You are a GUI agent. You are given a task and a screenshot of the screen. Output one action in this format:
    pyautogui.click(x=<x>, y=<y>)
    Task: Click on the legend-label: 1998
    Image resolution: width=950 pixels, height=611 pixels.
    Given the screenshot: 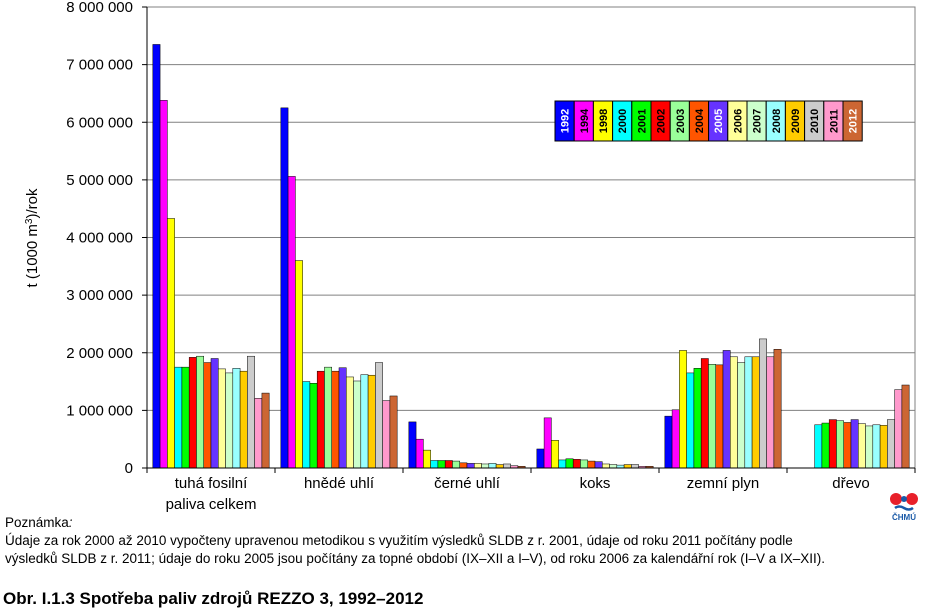 What is the action you would take?
    pyautogui.click(x=604, y=121)
    